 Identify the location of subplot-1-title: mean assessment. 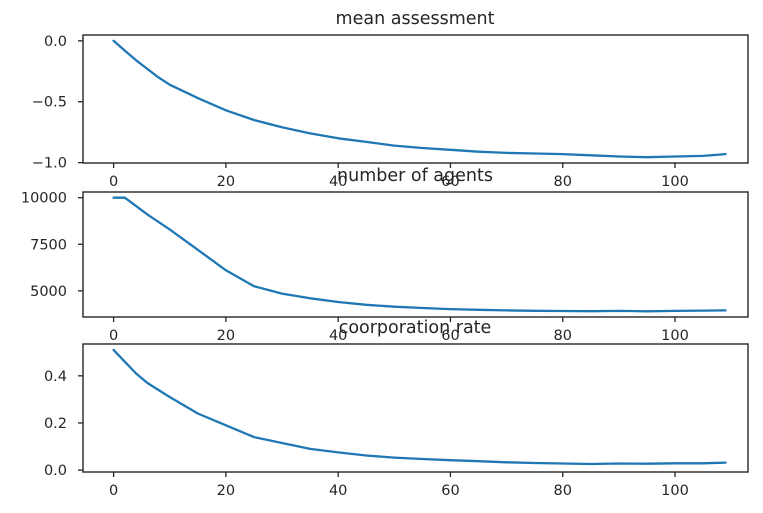
(415, 19).